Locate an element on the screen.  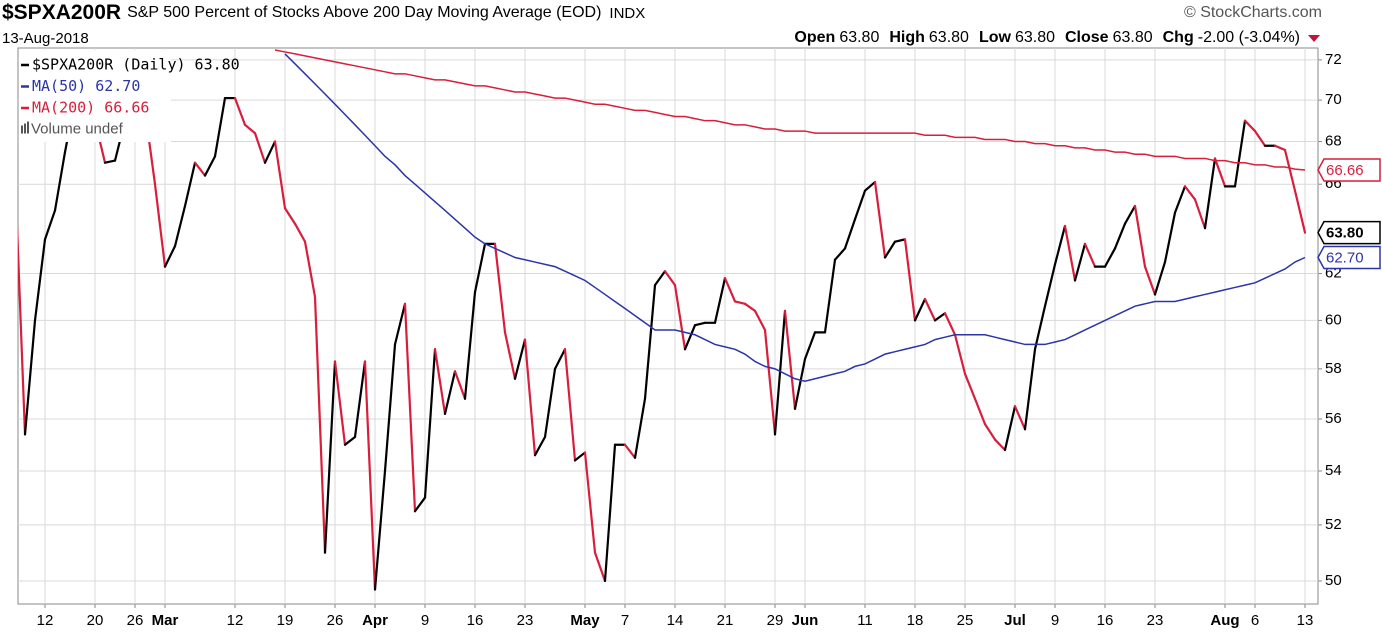
quote-value: -2.00 (-3.04%) is located at coordinates (1248, 37).